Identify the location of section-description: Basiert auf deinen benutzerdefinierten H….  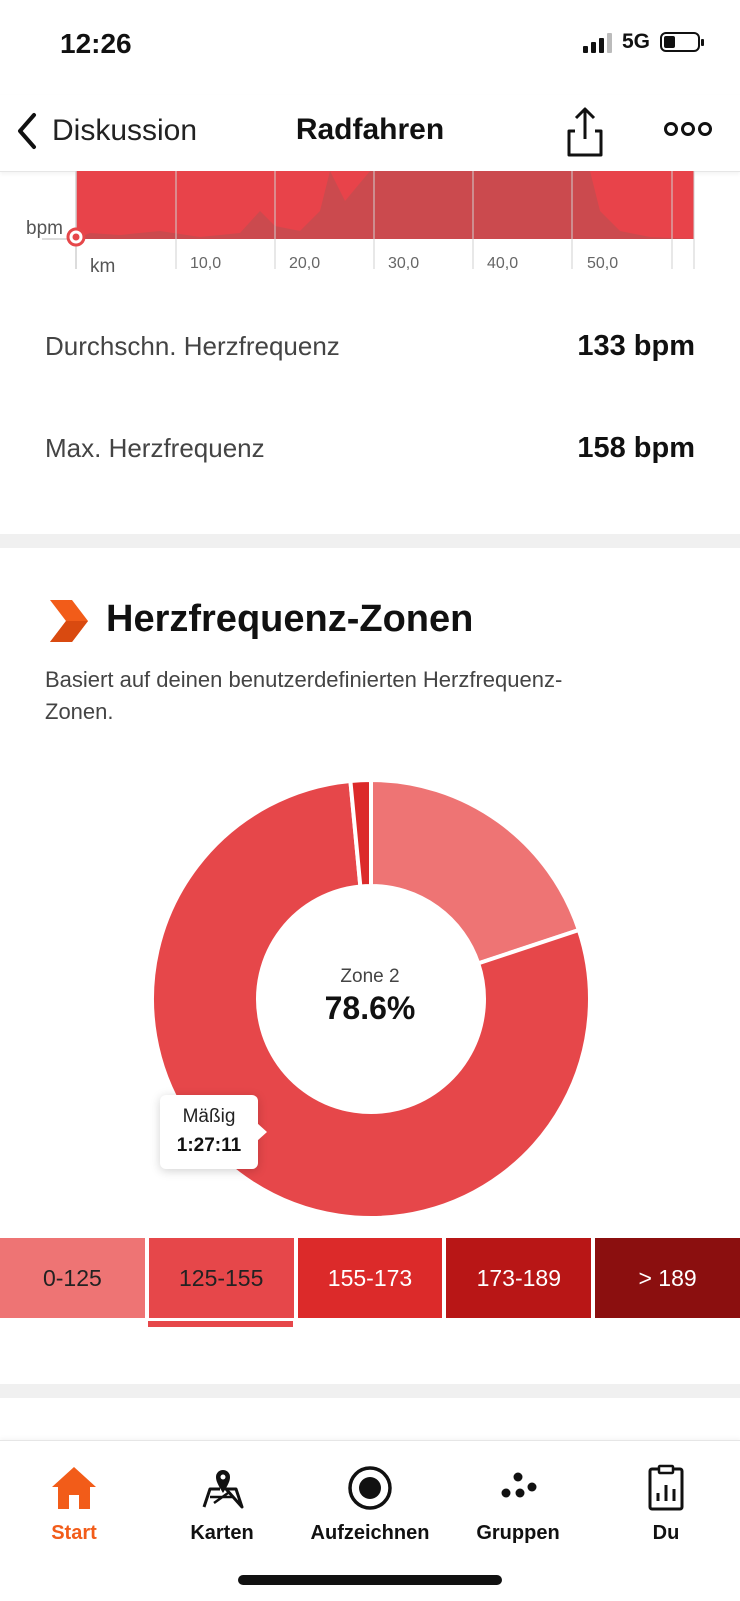
(304, 695).